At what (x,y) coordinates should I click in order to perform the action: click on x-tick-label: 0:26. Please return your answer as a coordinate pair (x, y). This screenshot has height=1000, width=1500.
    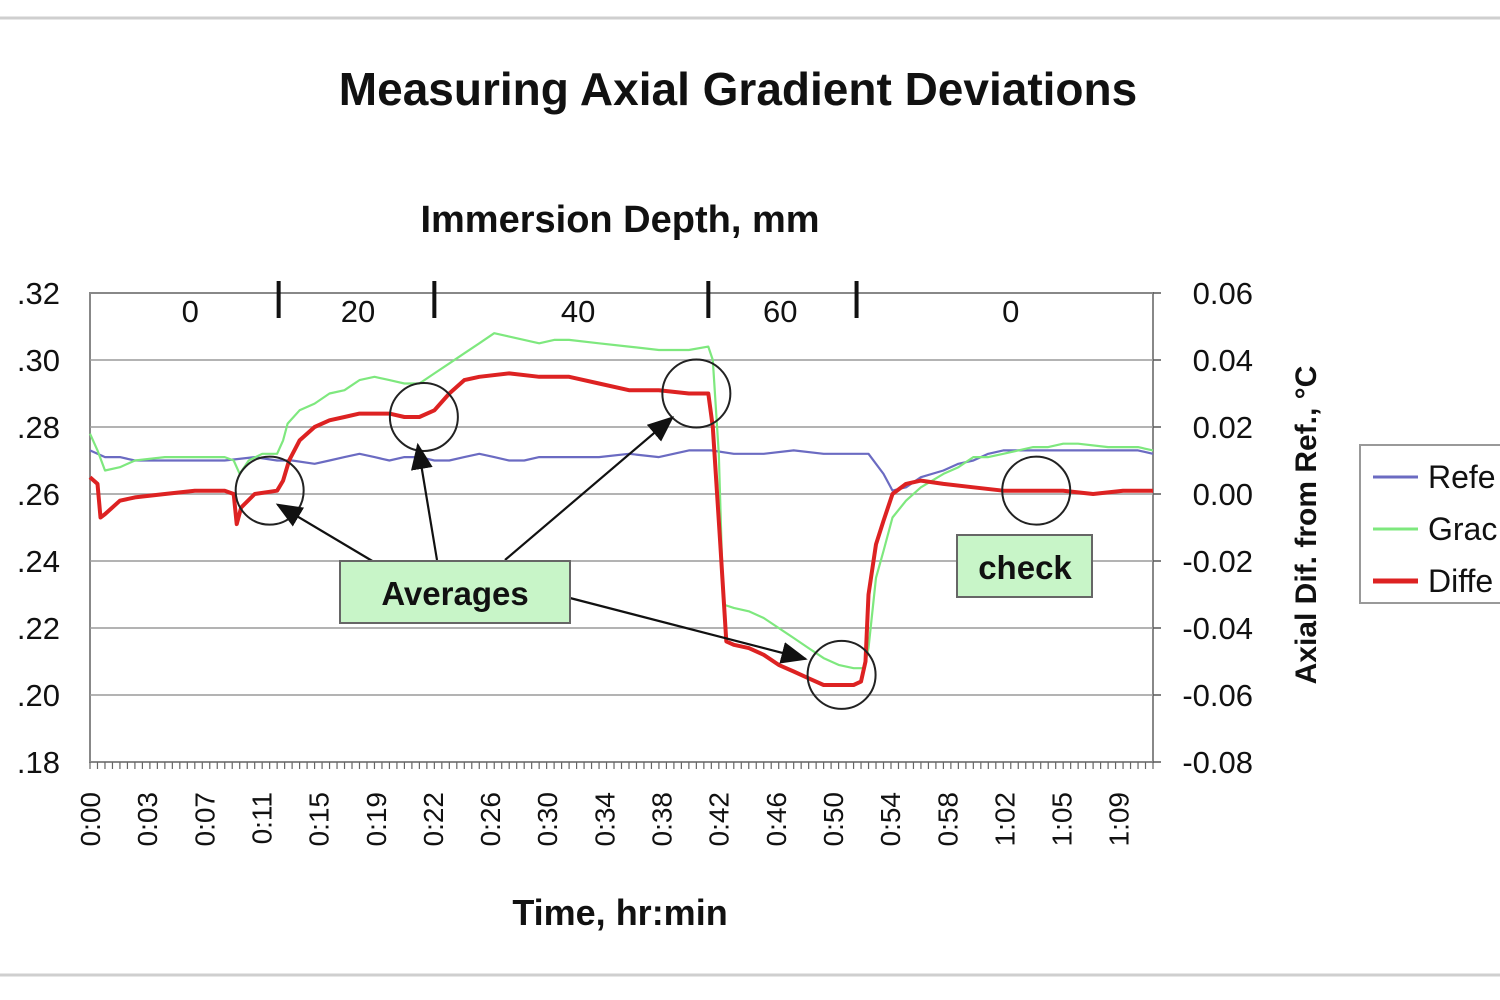
    Looking at the image, I should click on (490, 819).